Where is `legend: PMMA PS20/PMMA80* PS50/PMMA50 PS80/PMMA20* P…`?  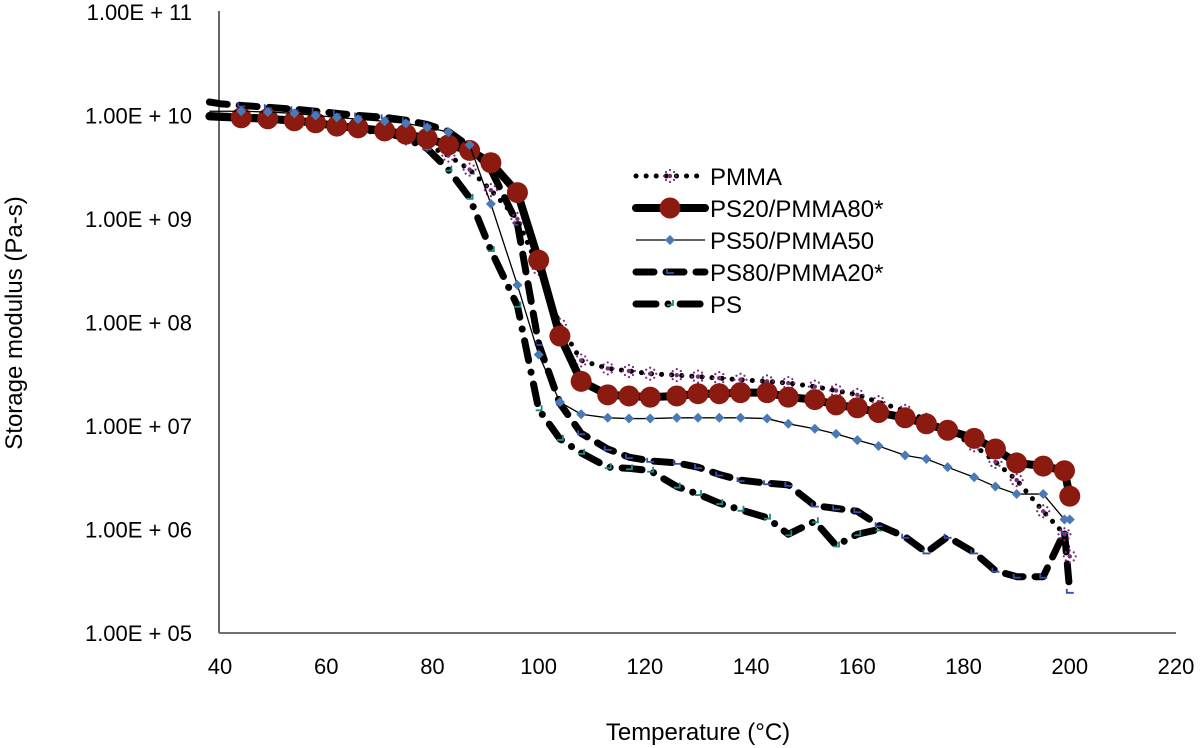
legend: PMMA PS20/PMMA80* PS50/PMMA50 PS80/PMMA20* P… is located at coordinates (757, 241).